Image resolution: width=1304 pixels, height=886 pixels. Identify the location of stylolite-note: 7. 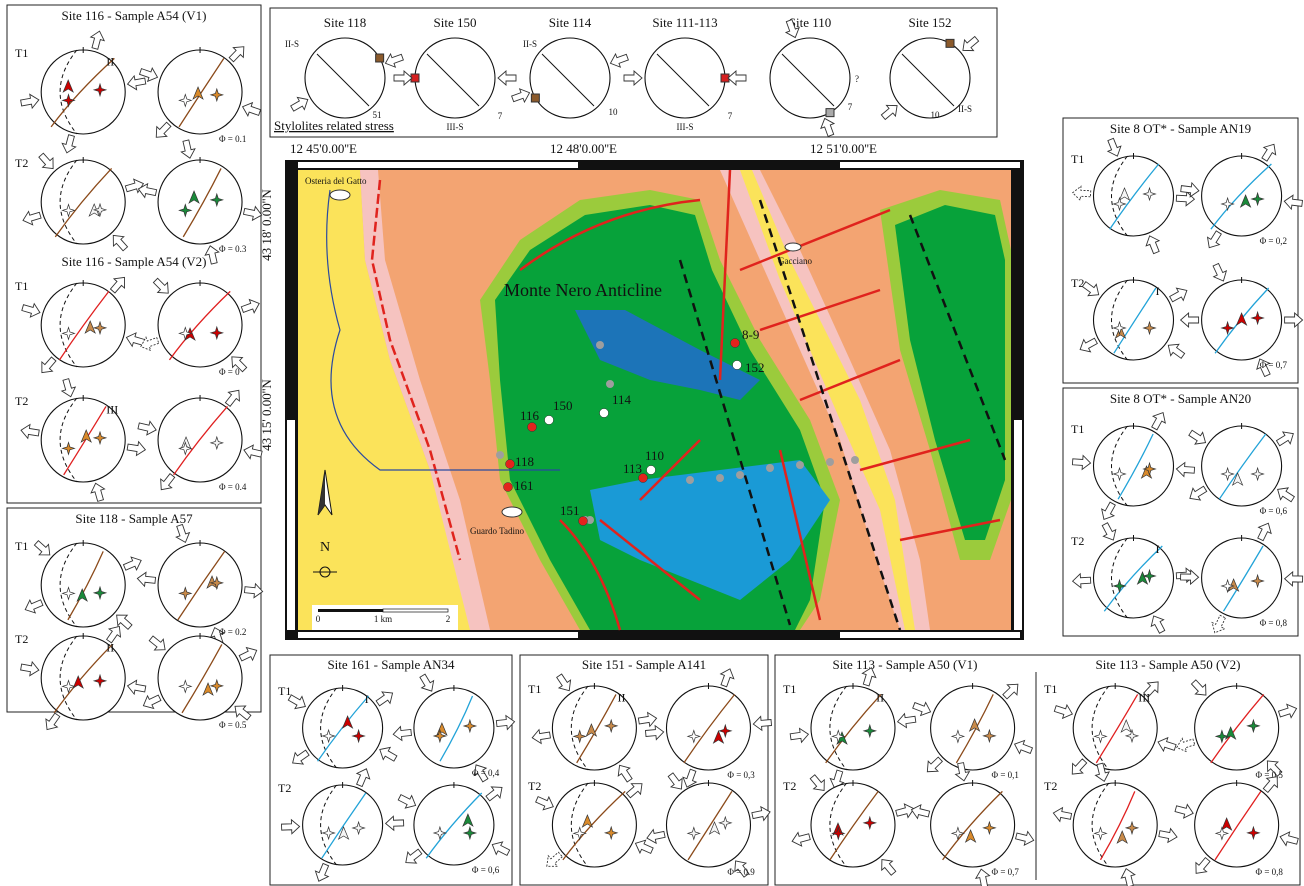
(500, 116).